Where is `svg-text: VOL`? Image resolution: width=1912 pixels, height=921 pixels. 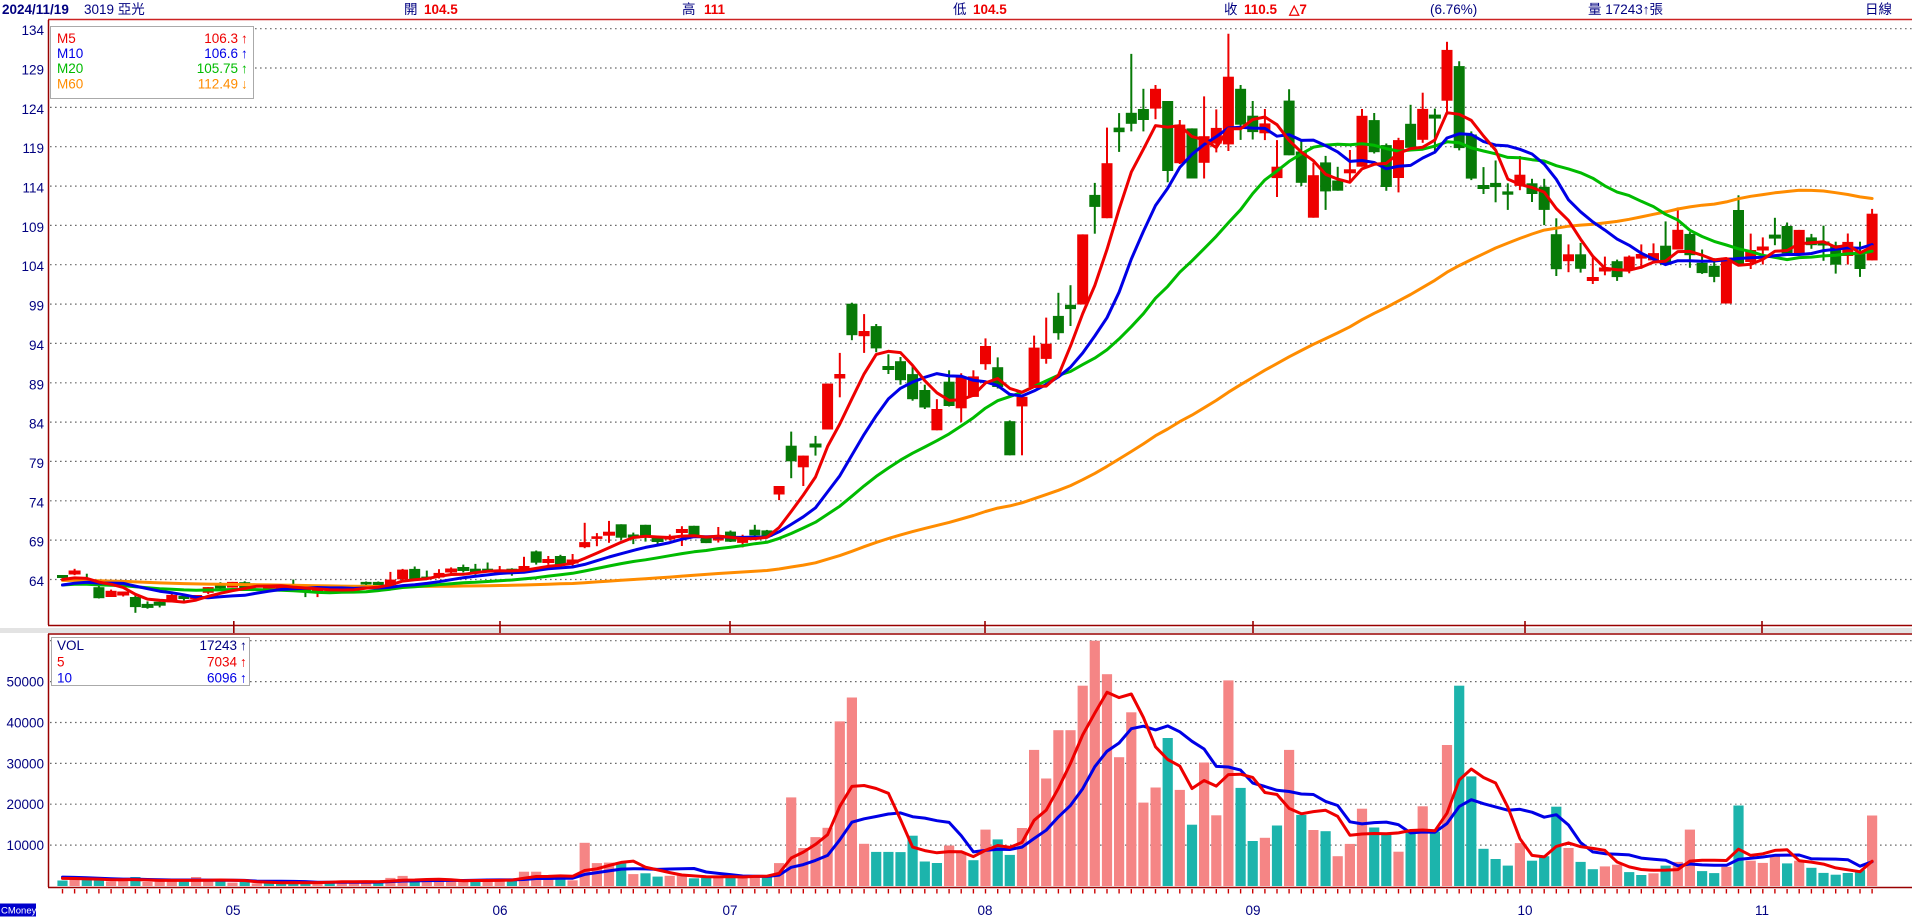 svg-text: VOL is located at coordinates (71, 645).